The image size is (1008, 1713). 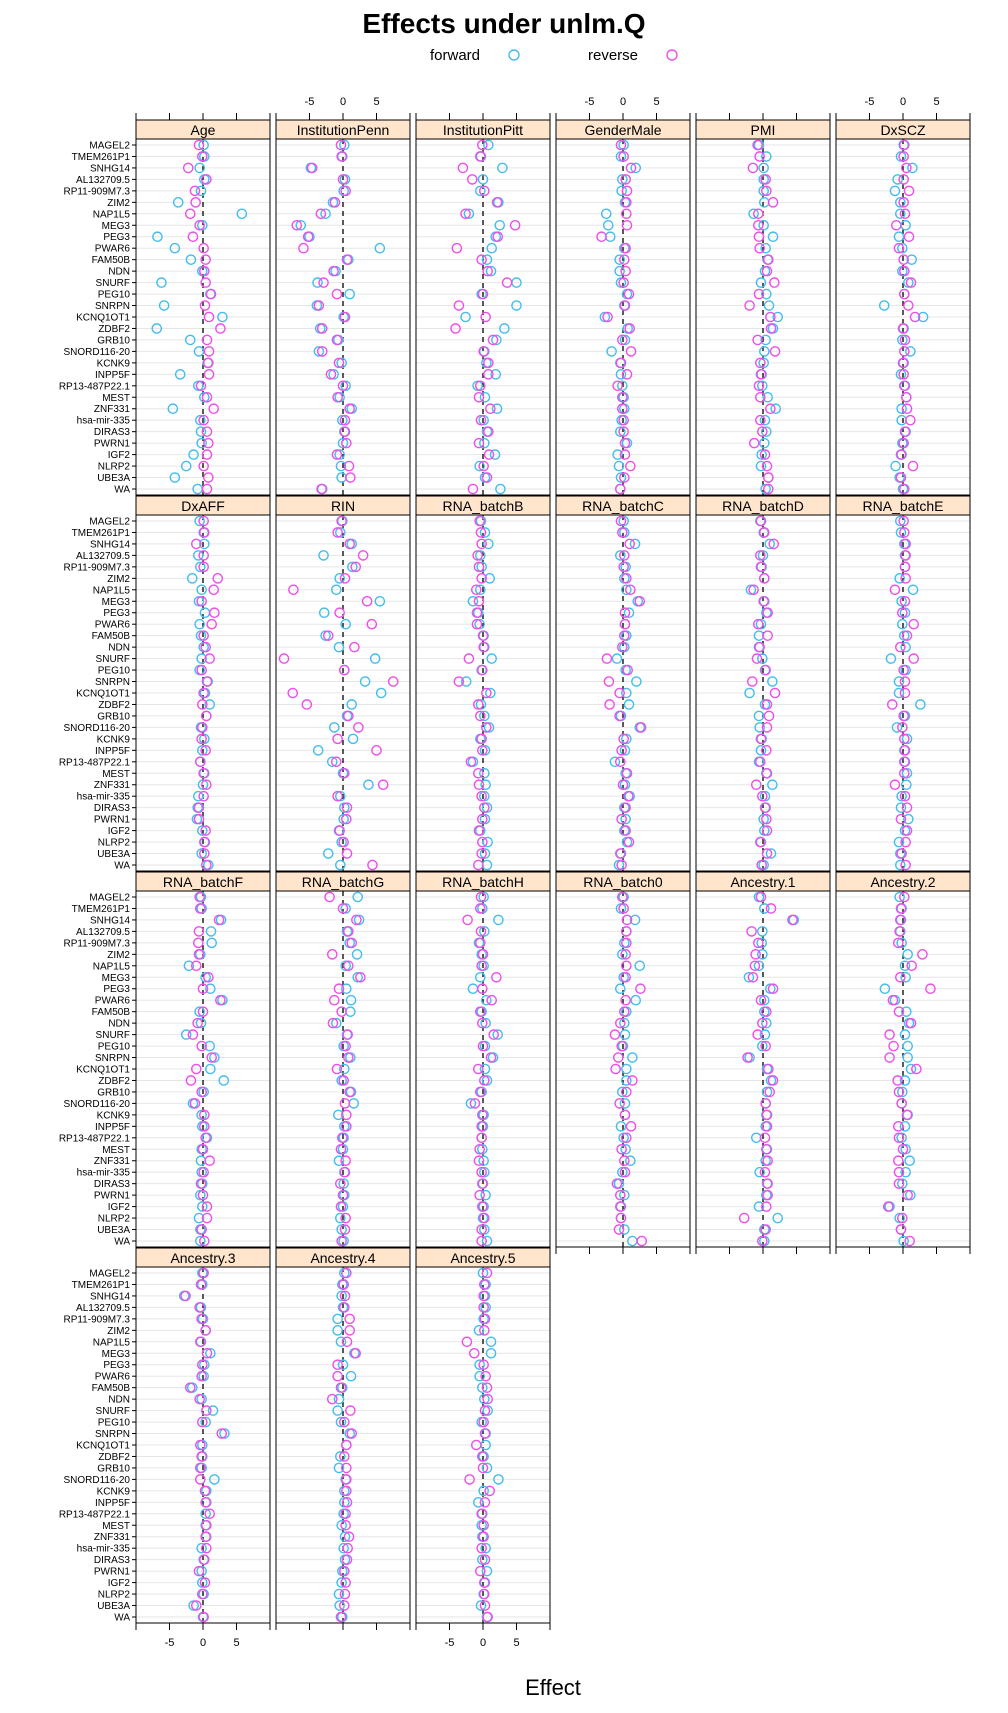 I want to click on gene-label: SNURF, so click(x=113, y=659).